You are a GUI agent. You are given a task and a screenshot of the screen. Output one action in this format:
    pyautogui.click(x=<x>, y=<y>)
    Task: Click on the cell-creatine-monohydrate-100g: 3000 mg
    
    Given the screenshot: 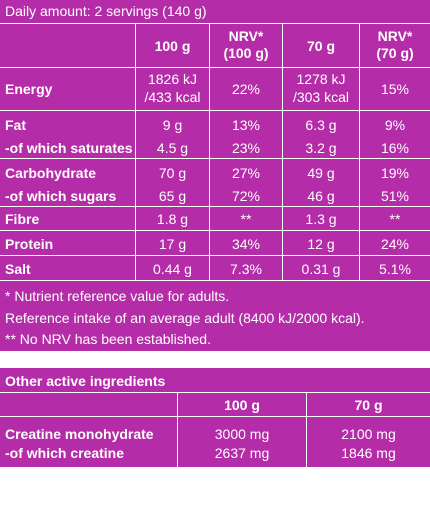 What is the action you would take?
    pyautogui.click(x=242, y=434)
    